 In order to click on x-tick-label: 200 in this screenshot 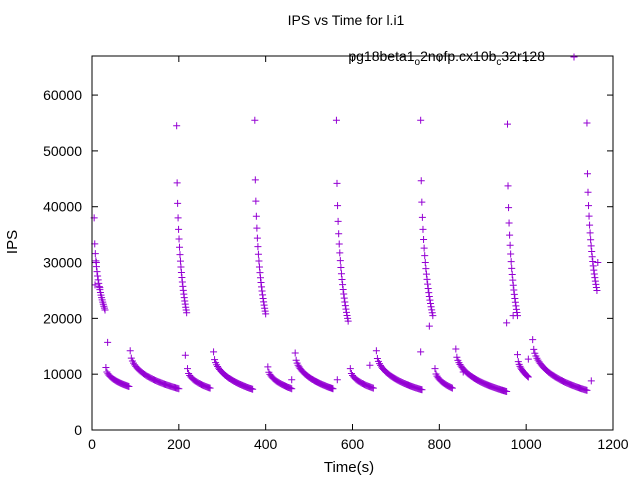, I will do `click(179, 444)`.